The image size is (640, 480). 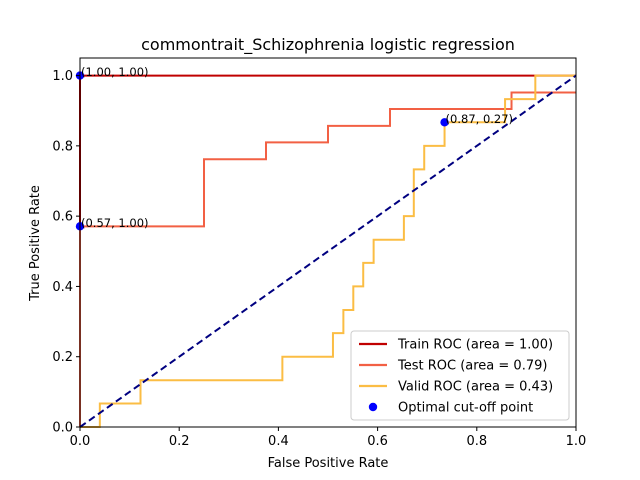 I want to click on x-tick-label: 0.0, so click(x=80, y=441).